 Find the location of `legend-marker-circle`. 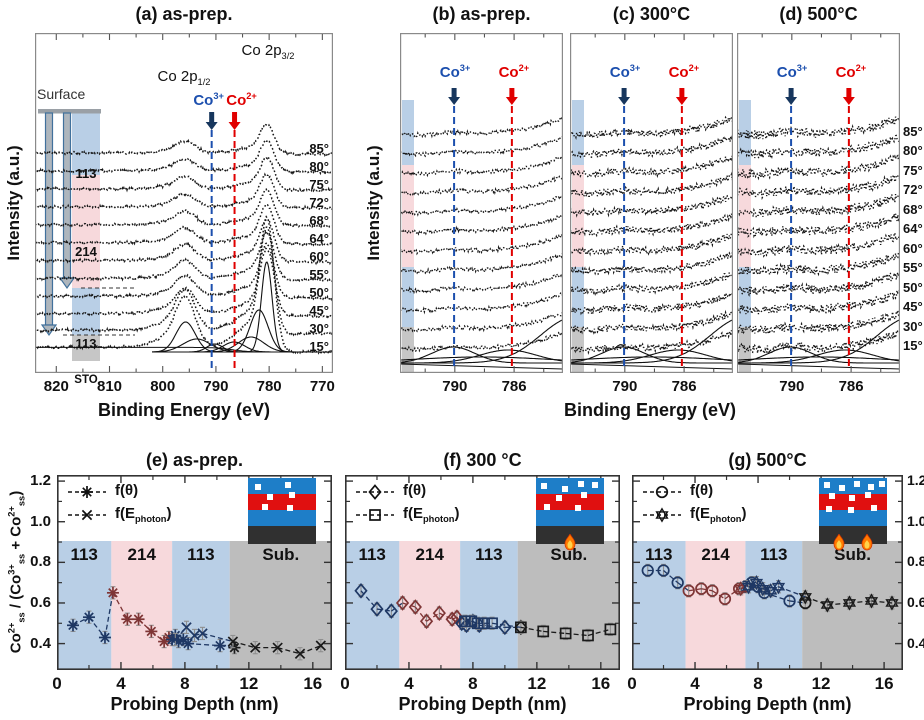

legend-marker-circle is located at coordinates (662, 492).